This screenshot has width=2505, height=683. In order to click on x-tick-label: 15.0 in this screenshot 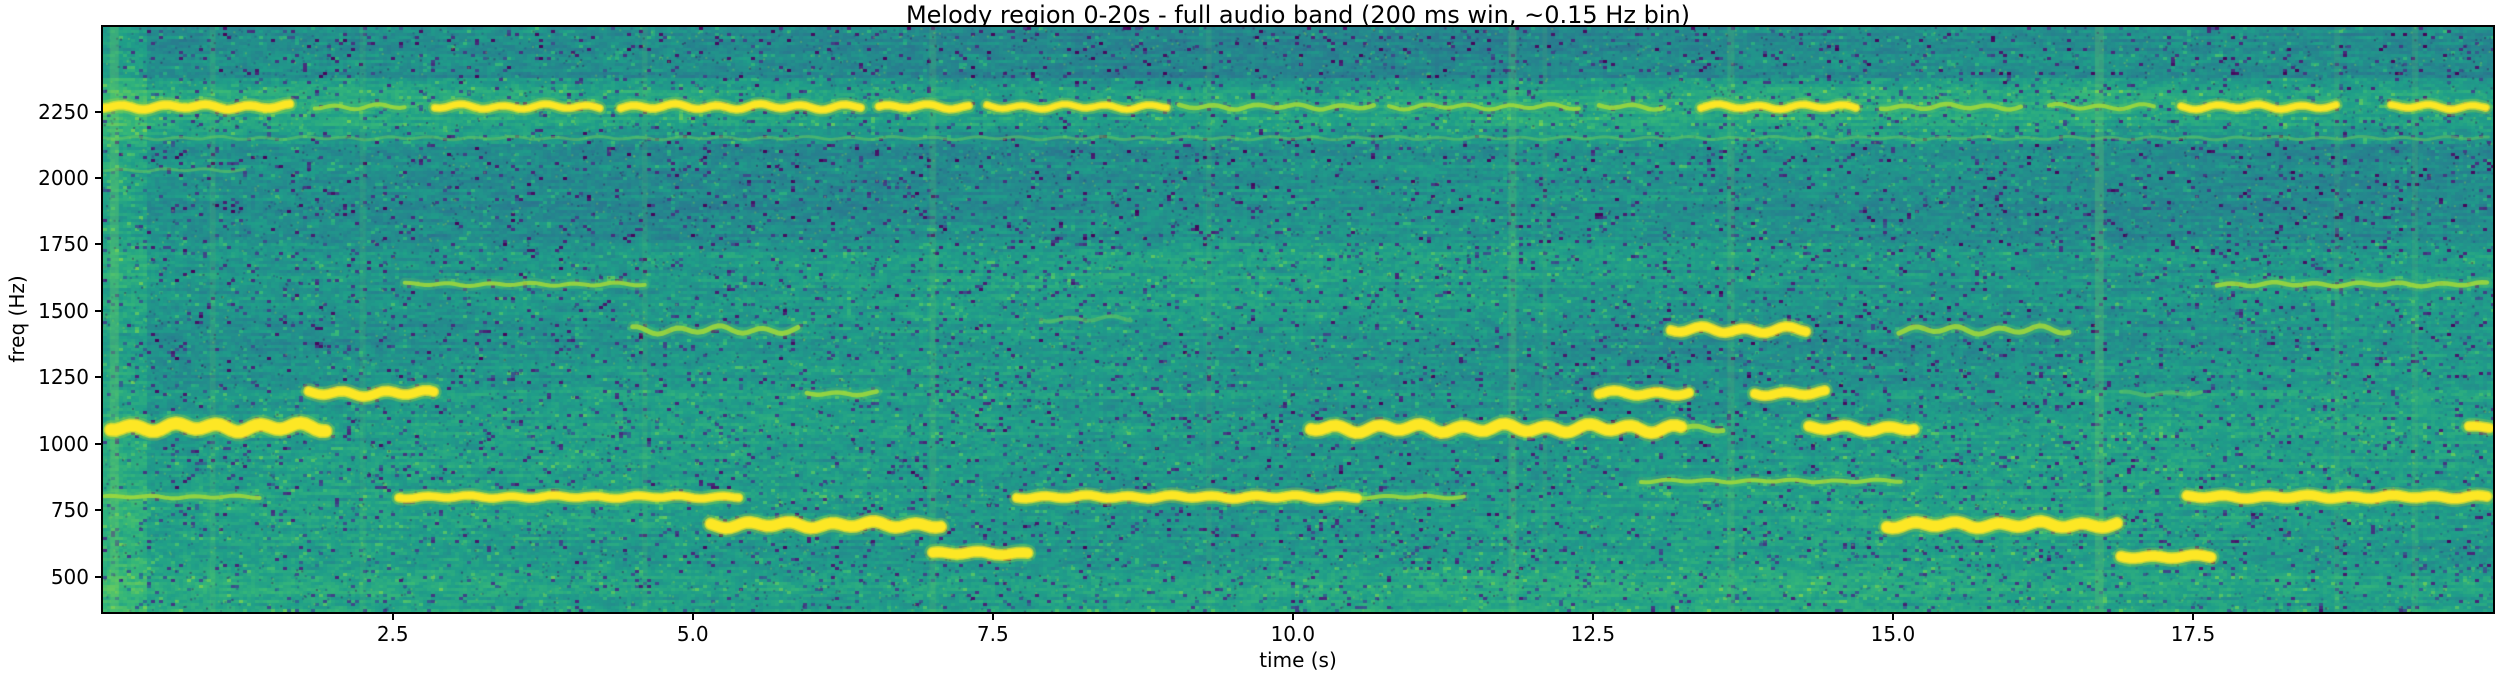, I will do `click(1893, 634)`.